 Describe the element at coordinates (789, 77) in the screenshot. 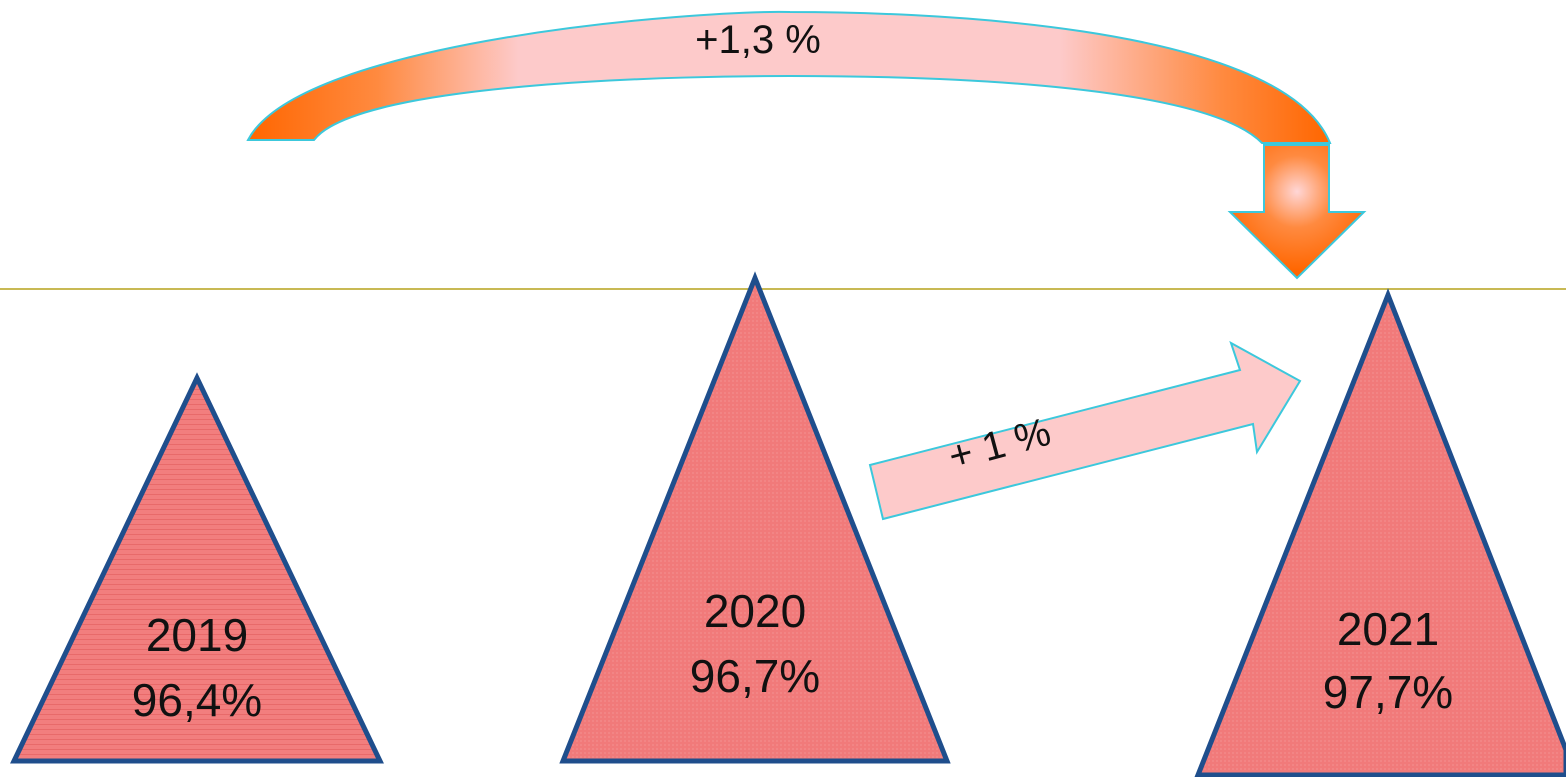

I see `curved-arrow-band` at that location.